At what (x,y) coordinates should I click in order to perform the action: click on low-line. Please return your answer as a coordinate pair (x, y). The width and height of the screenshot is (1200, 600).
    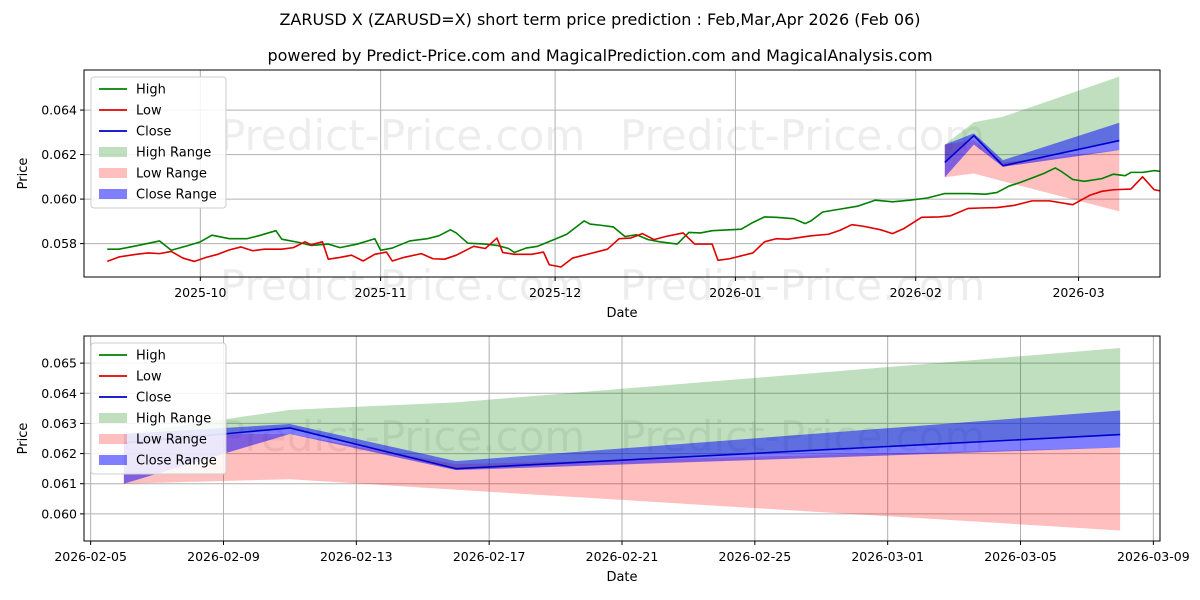
    Looking at the image, I should click on (633, 222).